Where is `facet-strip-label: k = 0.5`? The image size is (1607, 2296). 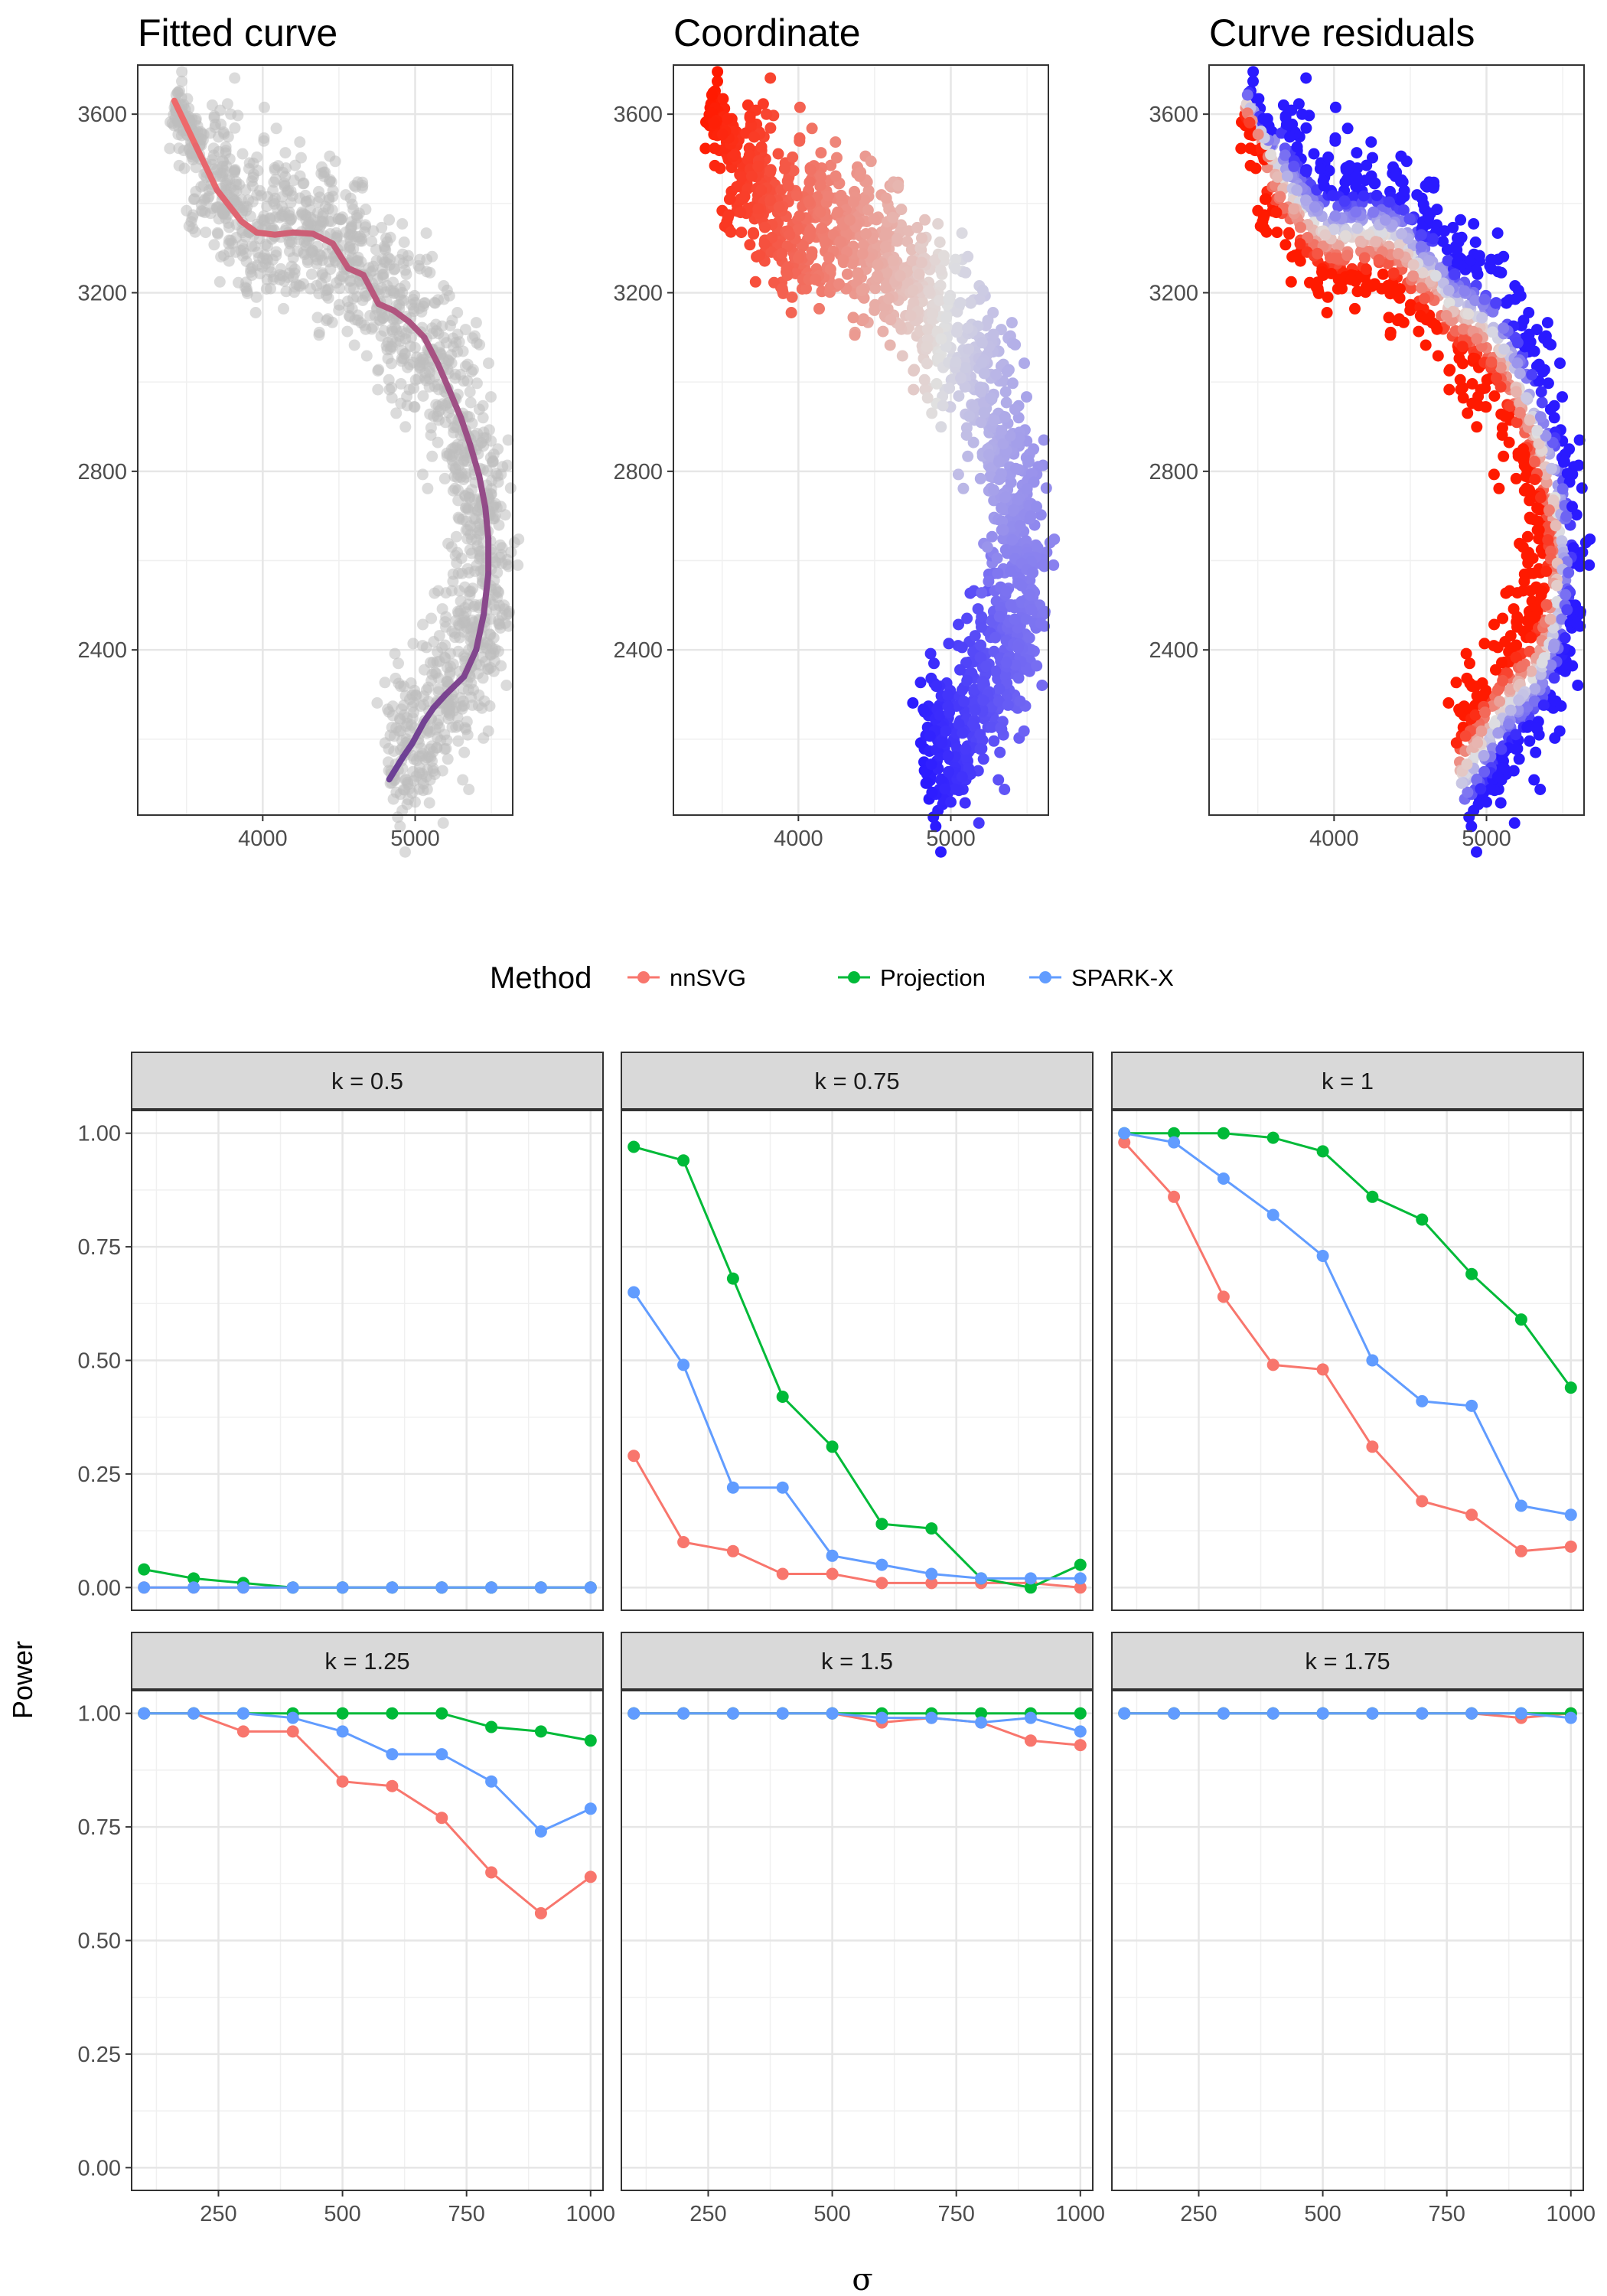 facet-strip-label: k = 0.5 is located at coordinates (367, 1081).